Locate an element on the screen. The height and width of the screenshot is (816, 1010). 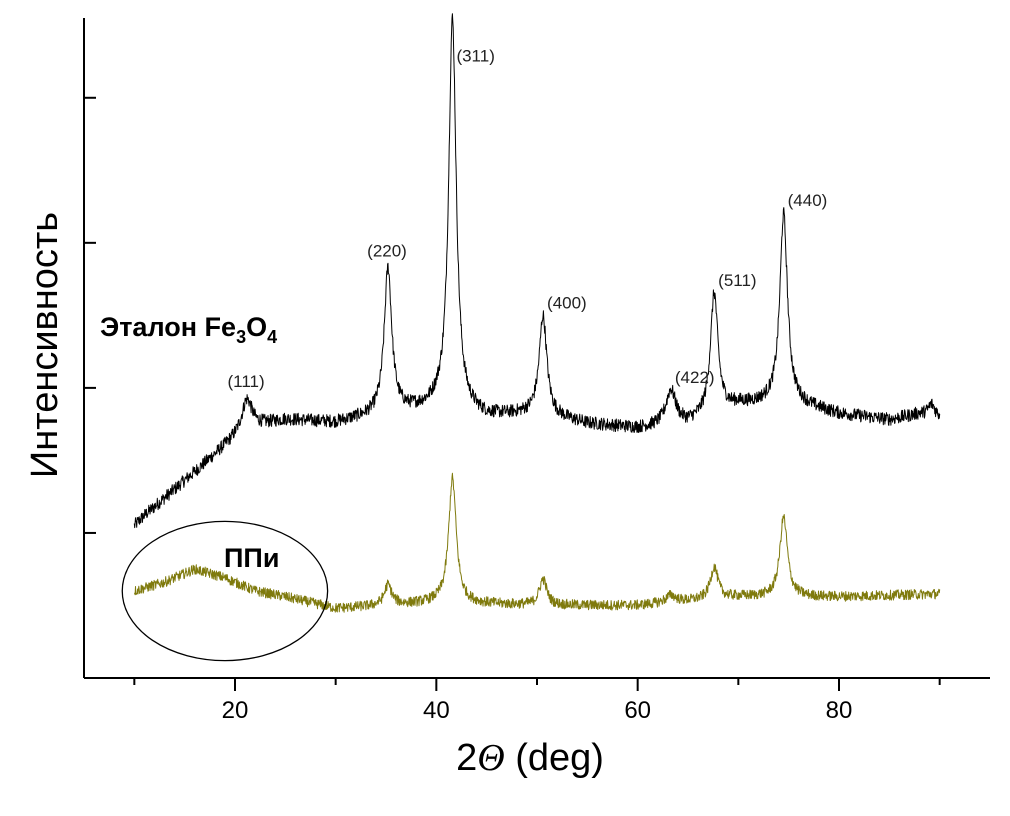
x-axis-label-prefix: 2 is located at coordinates (466, 758).